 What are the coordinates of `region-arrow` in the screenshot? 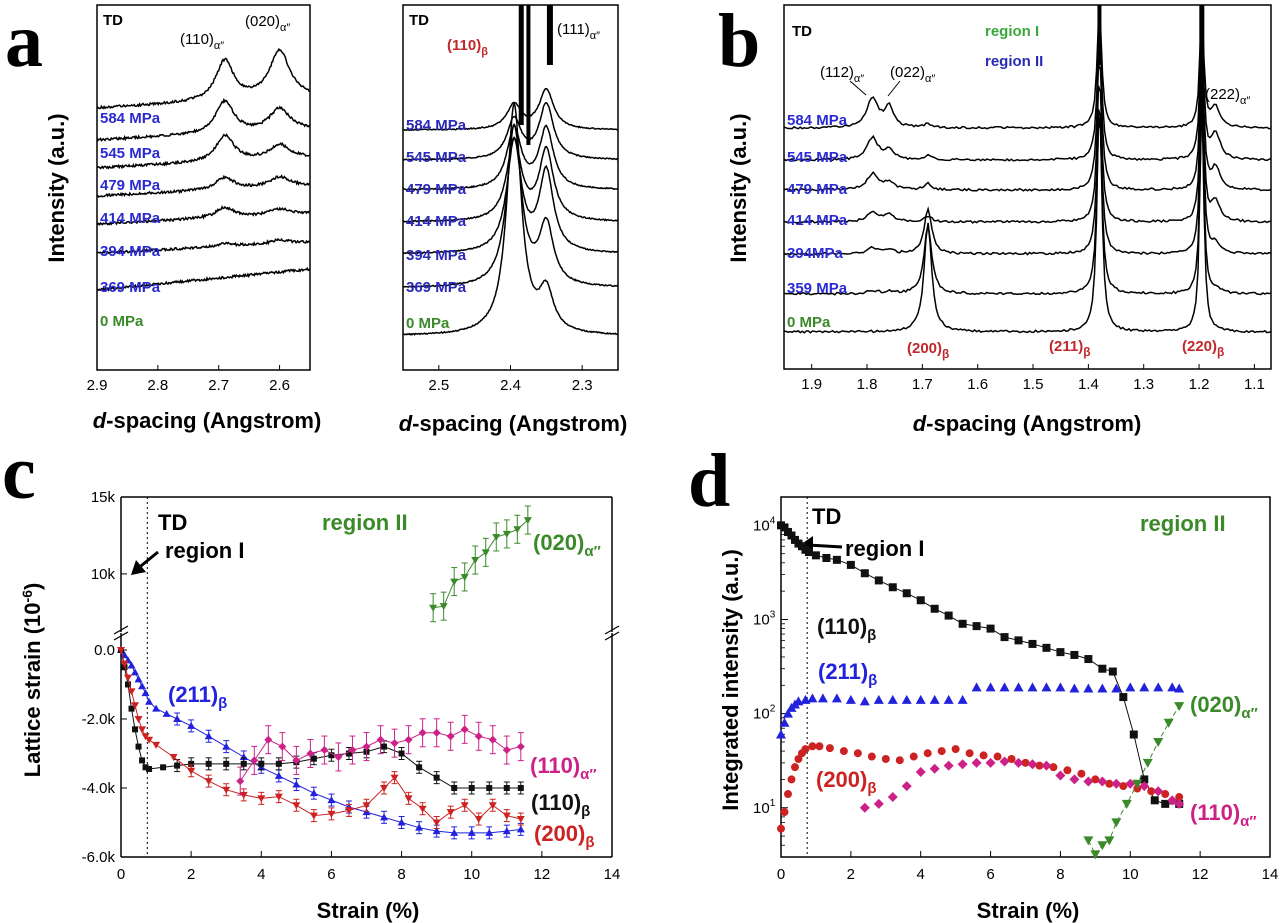 It's located at (825, 546).